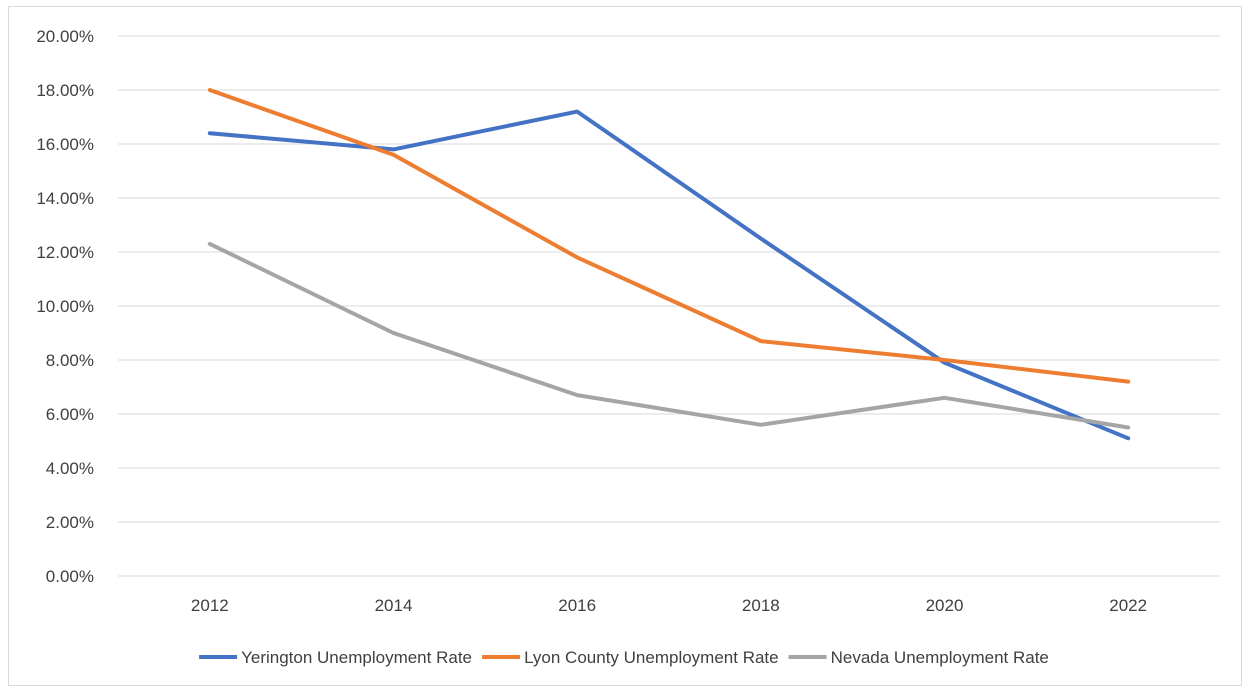 This screenshot has height=692, width=1248. Describe the element at coordinates (70, 414) in the screenshot. I see `y-tick-label: 6.00%` at that location.